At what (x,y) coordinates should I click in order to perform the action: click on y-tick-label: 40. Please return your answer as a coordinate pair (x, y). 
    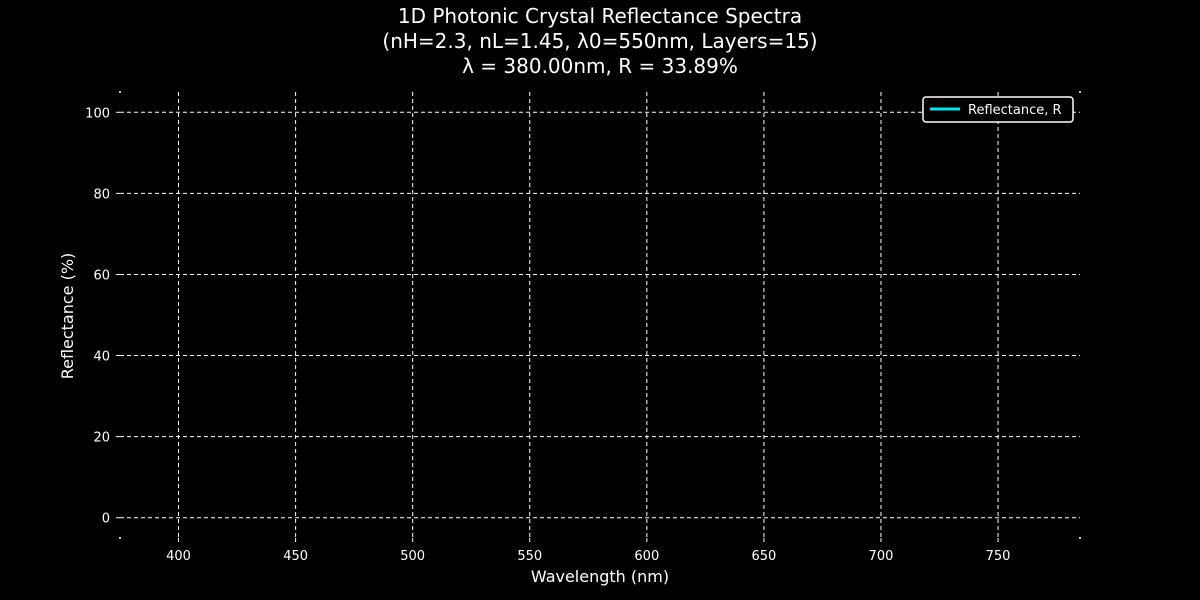
    Looking at the image, I should click on (101, 357).